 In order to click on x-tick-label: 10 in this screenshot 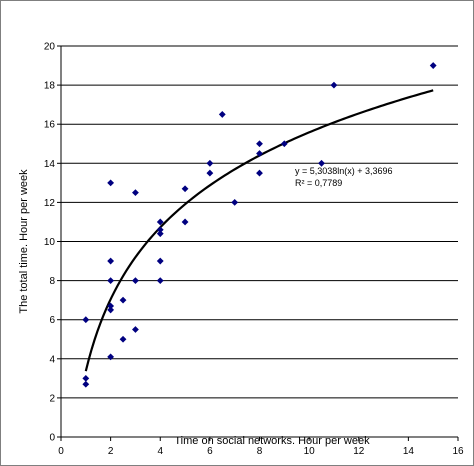, I will do `click(310, 451)`.